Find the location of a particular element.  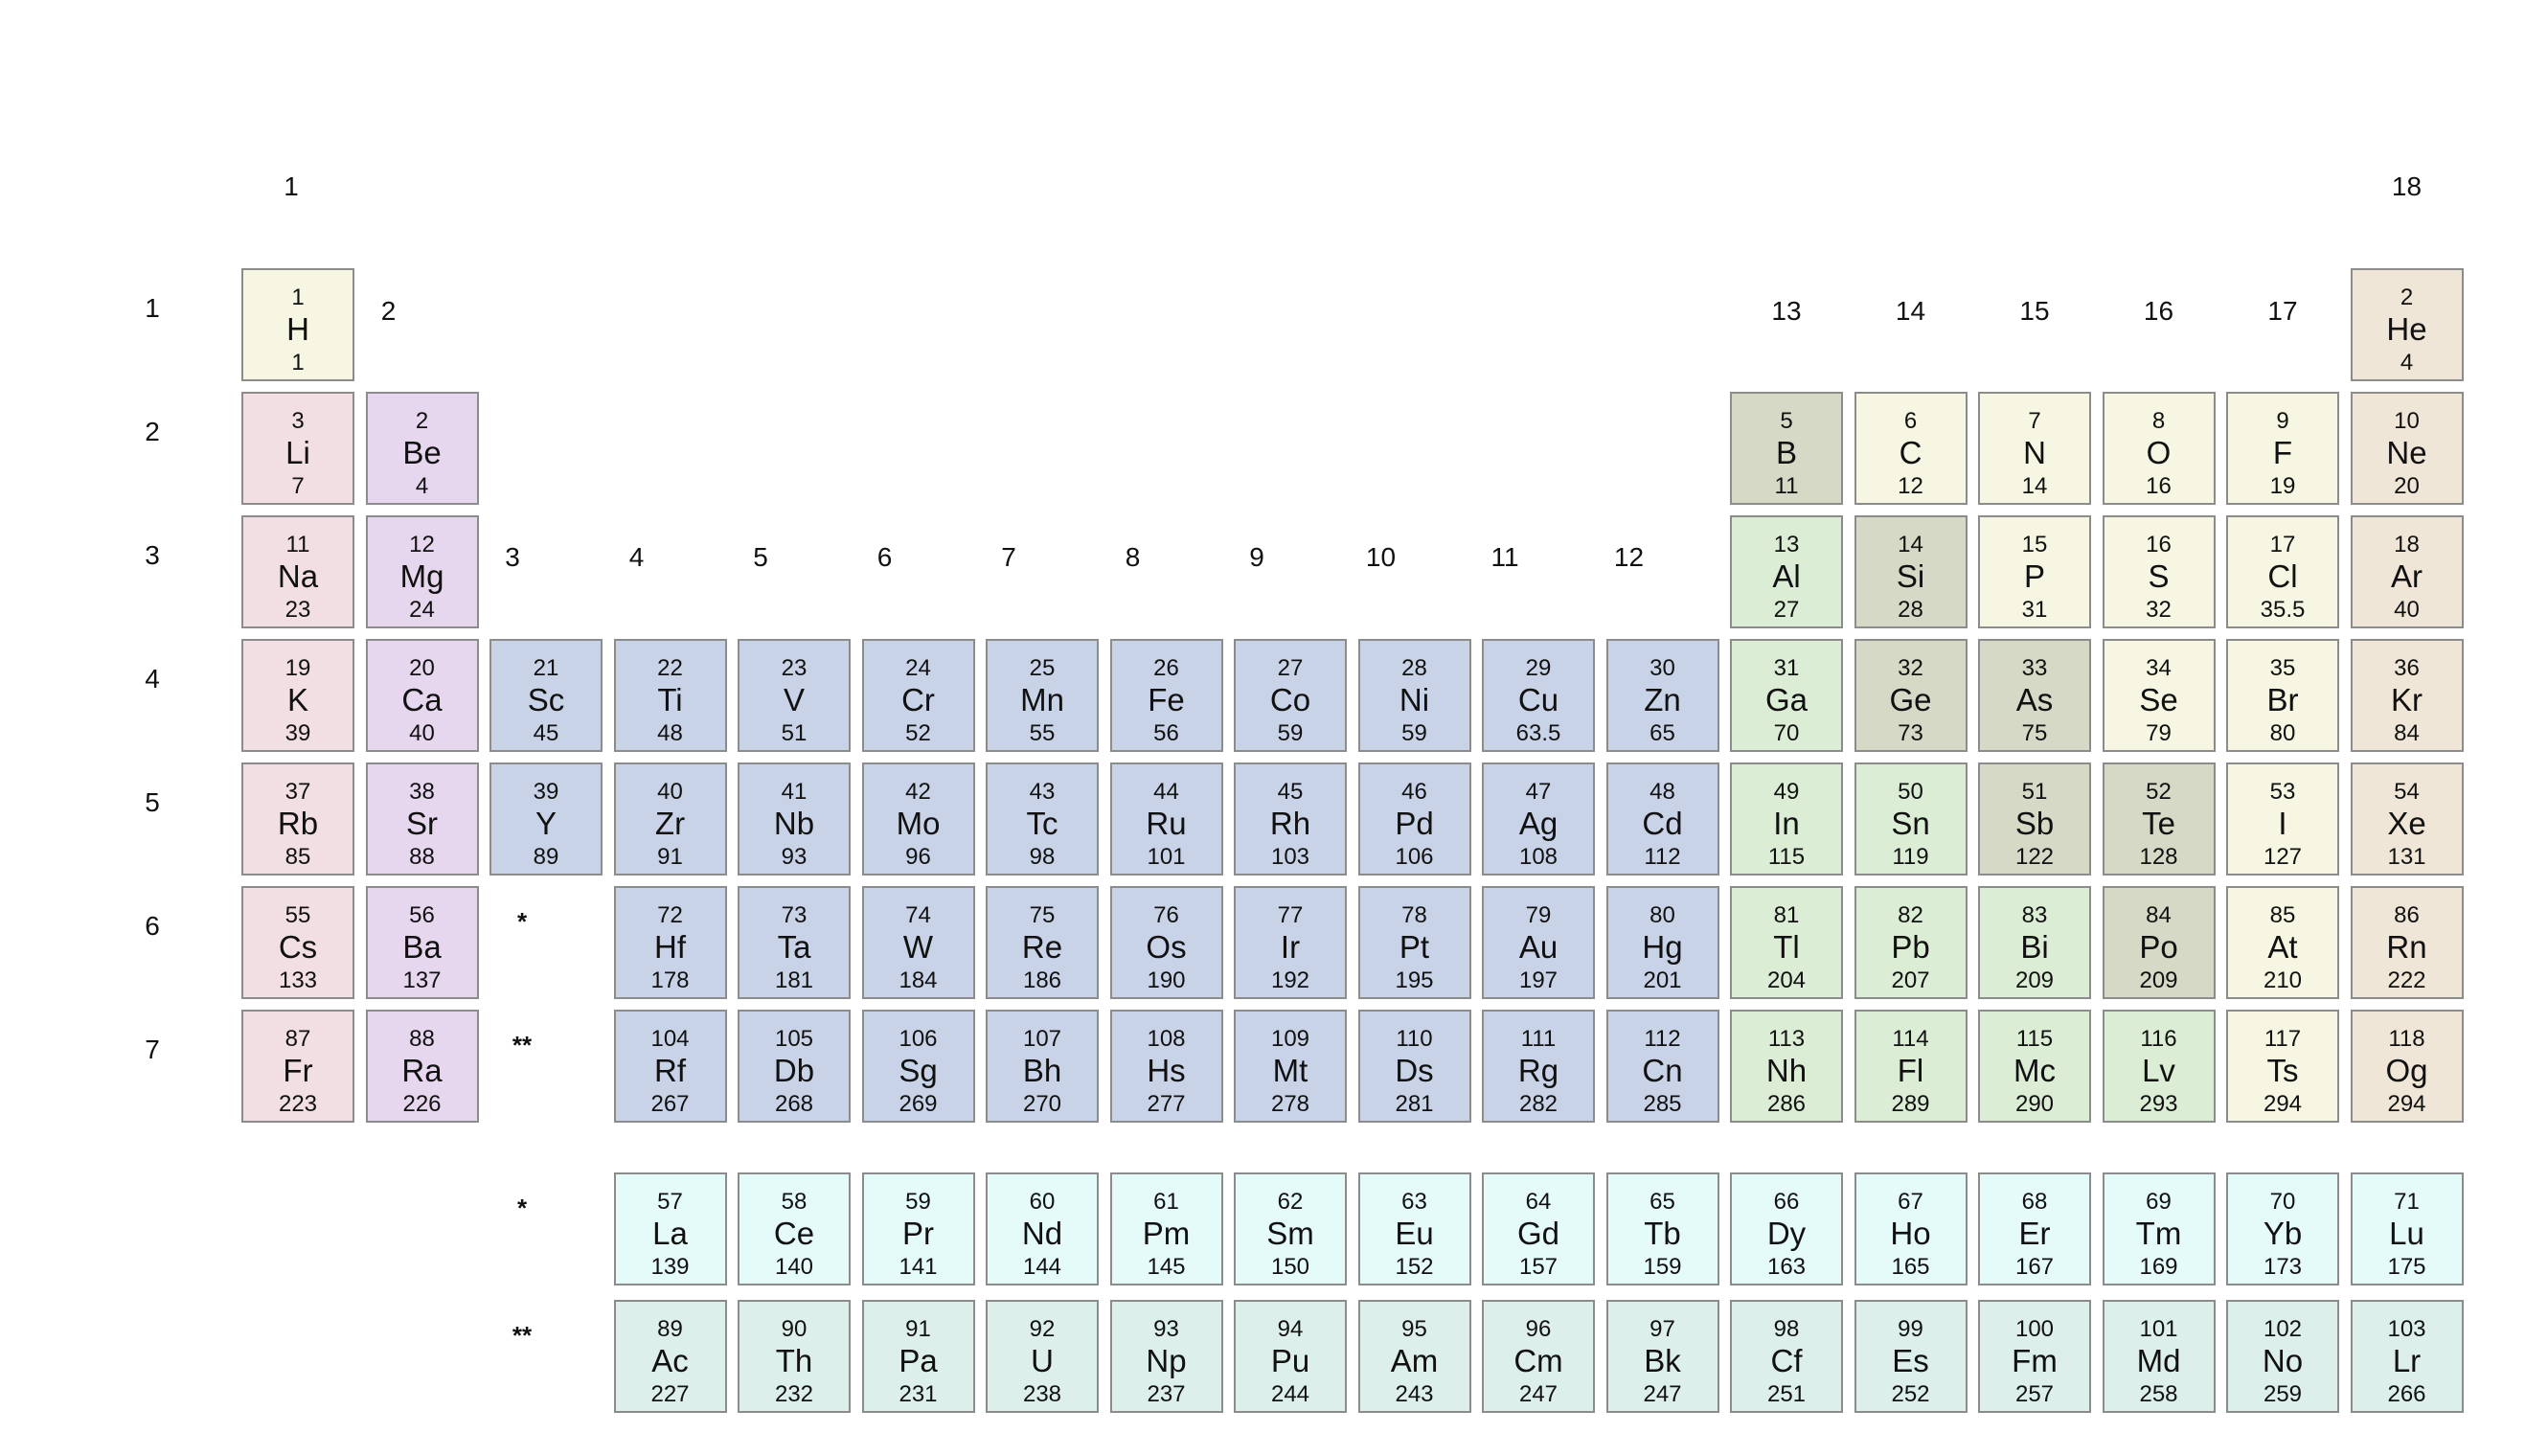

element-ti: 22 Ti 48 is located at coordinates (670, 696).